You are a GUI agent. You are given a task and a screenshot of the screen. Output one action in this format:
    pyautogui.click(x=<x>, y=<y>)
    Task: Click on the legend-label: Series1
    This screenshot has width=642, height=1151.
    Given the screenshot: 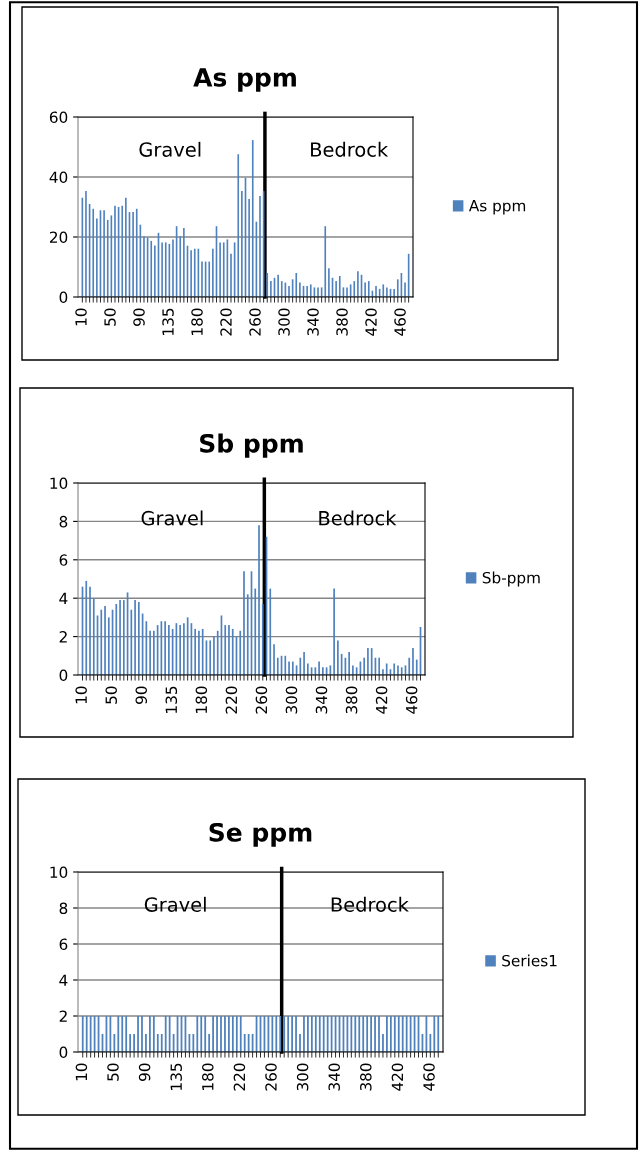 What is the action you would take?
    pyautogui.click(x=529, y=960)
    